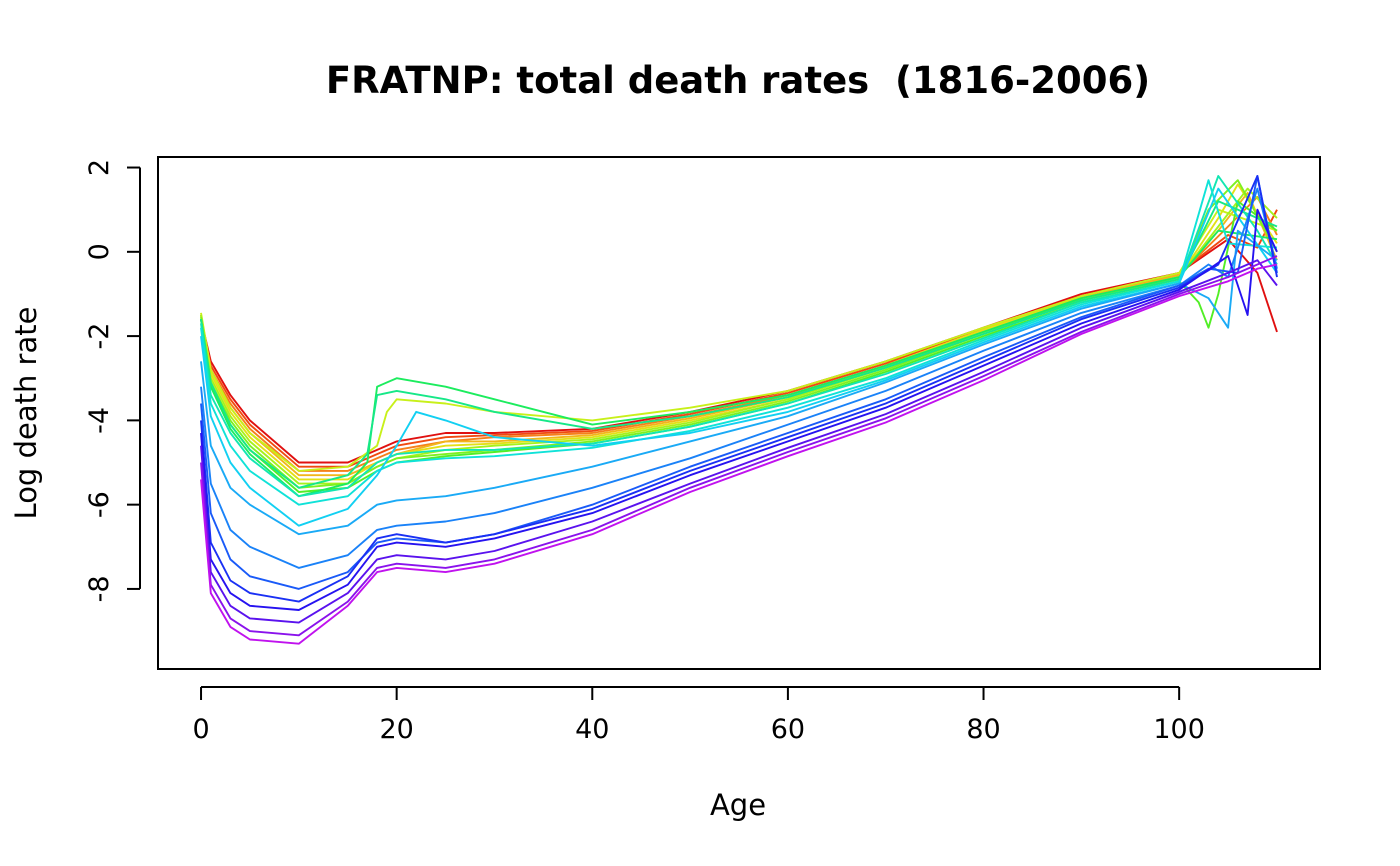 The height and width of the screenshot is (866, 1400). What do you see at coordinates (1179, 729) in the screenshot?
I see `x-tick-label-100: 100` at bounding box center [1179, 729].